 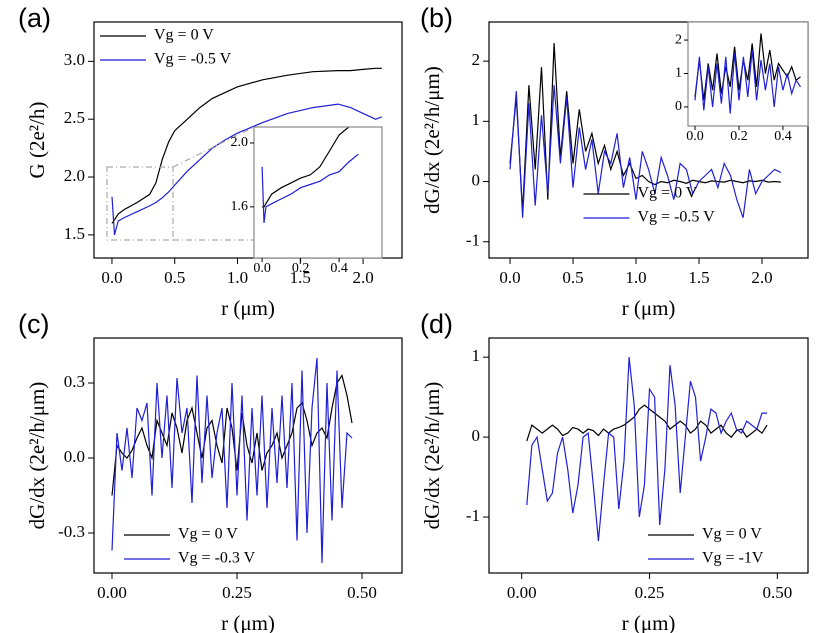 What do you see at coordinates (140, 203) in the screenshot?
I see `zoom-box` at bounding box center [140, 203].